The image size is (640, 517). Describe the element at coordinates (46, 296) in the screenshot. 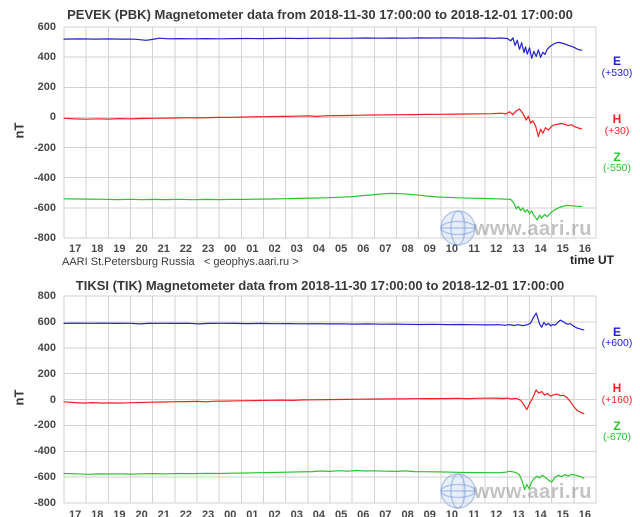

I see `y-axis-tick-label: 800` at that location.